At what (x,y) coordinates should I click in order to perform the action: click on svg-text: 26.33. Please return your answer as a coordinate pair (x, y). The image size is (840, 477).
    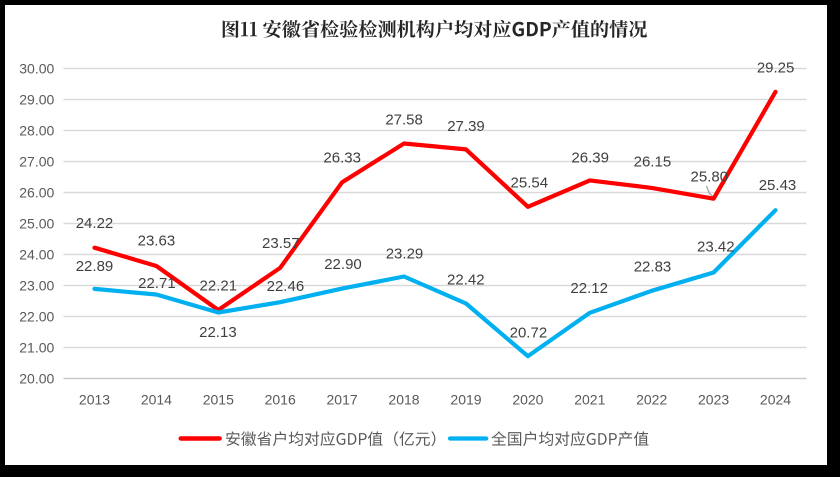
    Looking at the image, I should click on (342, 158).